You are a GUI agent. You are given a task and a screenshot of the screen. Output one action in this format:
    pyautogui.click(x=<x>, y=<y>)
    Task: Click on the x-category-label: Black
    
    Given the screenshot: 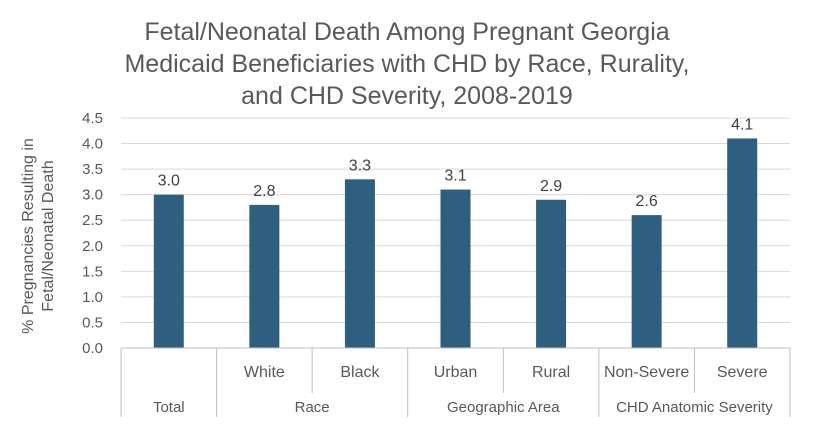 What is the action you would take?
    pyautogui.click(x=360, y=372)
    